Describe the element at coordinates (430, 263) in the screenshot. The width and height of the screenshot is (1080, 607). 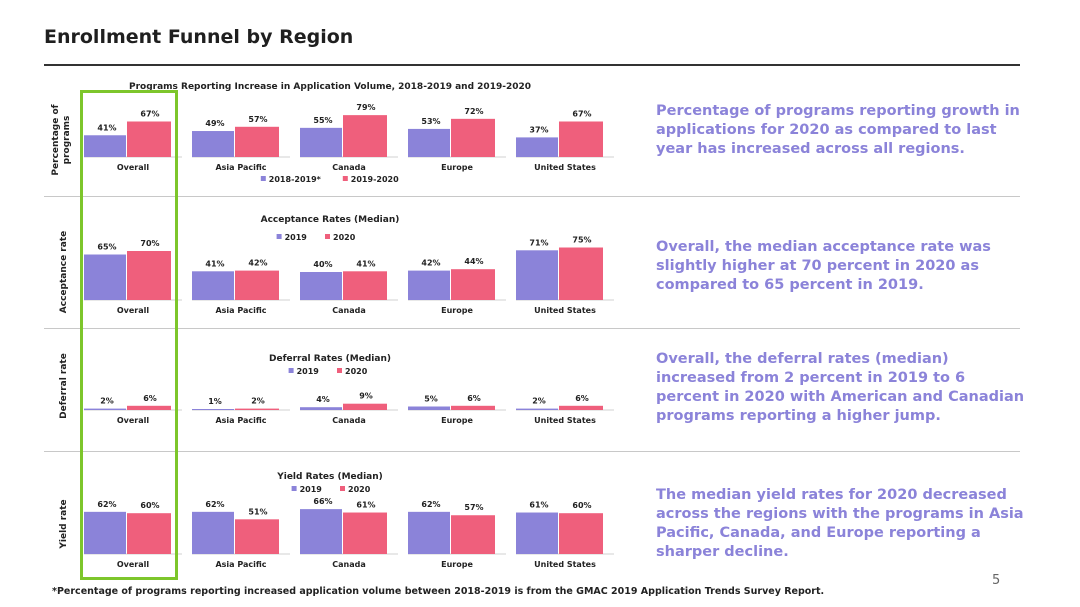
I see `data-label: 42%` at that location.